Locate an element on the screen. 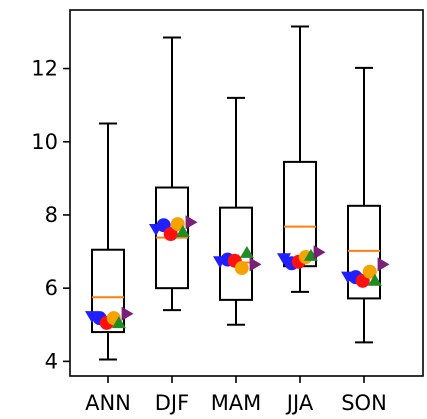  y-tick-label: 6 is located at coordinates (51, 288).